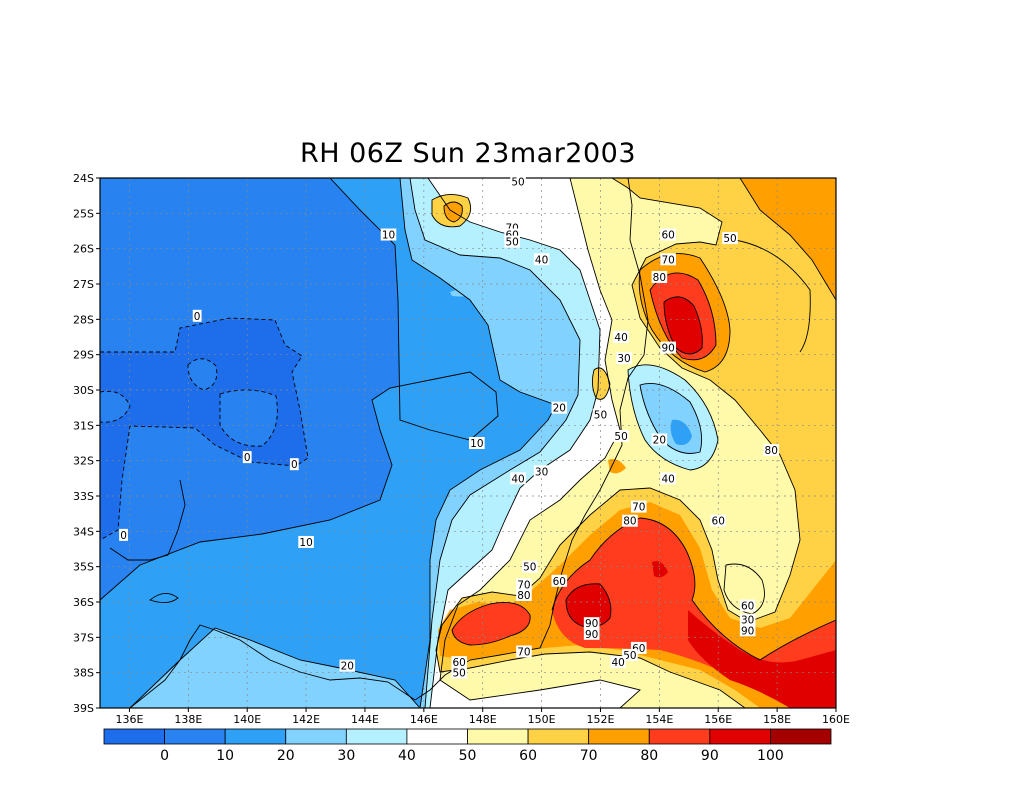  What do you see at coordinates (83, 637) in the screenshot?
I see `lat-tick-label: 37S` at bounding box center [83, 637].